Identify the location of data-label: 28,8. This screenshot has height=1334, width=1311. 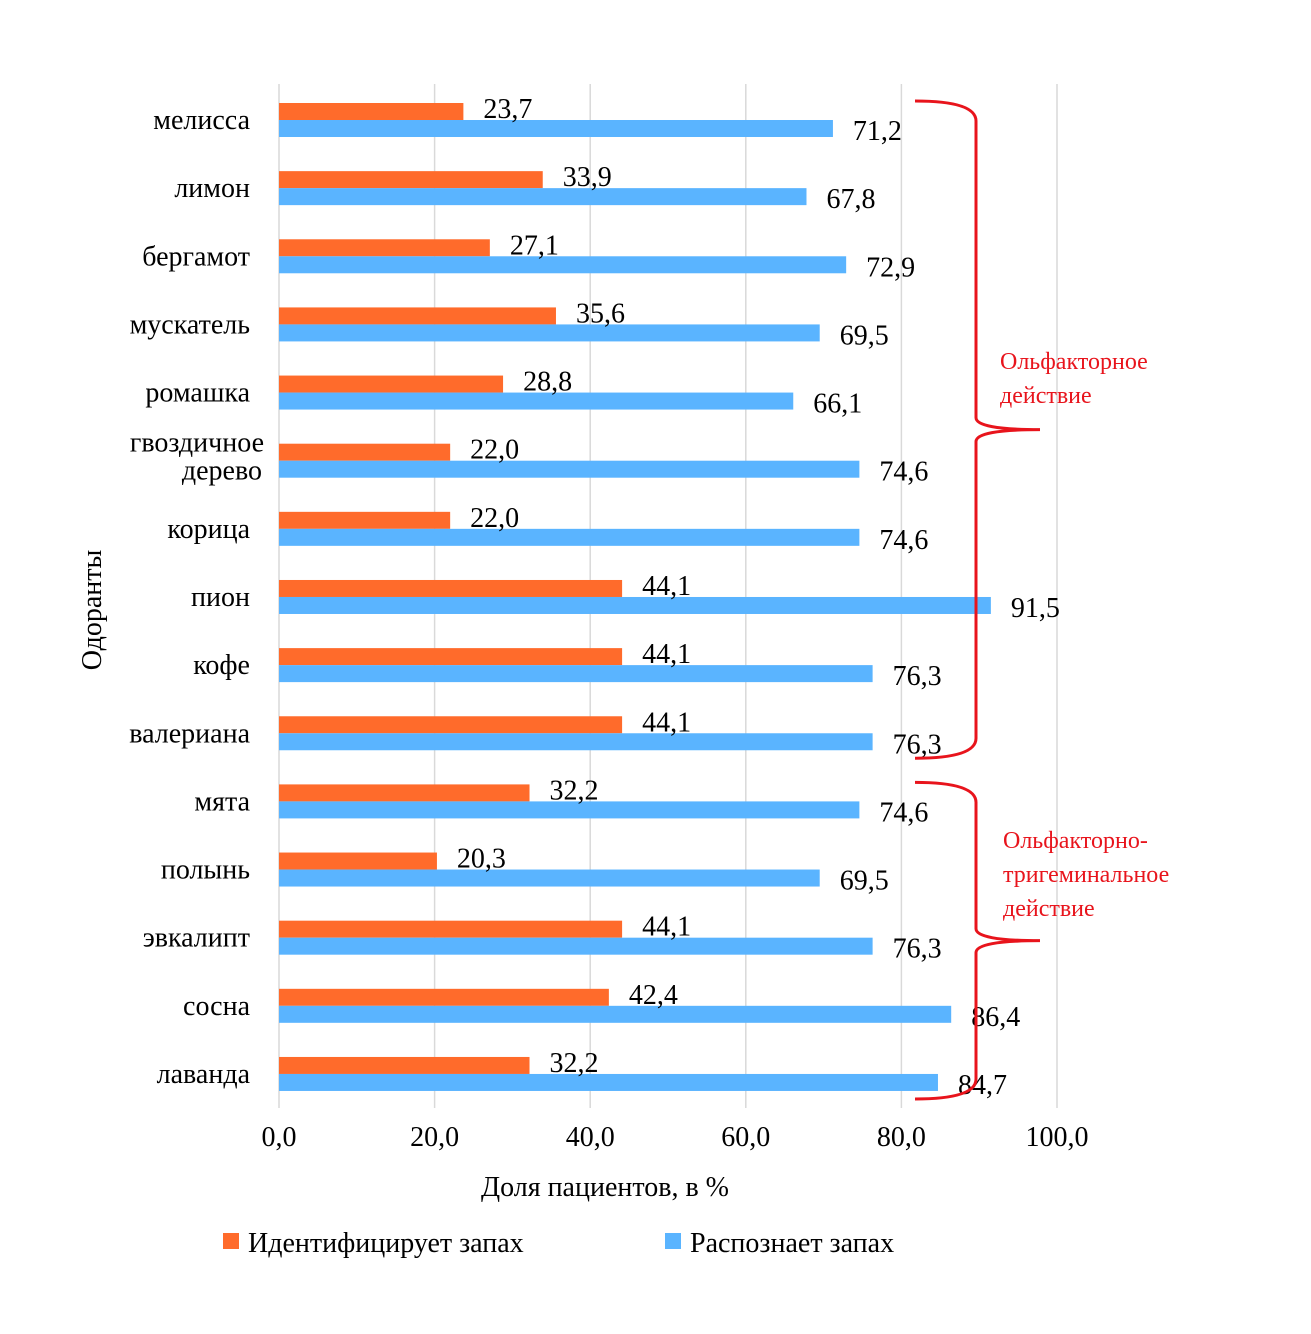
(547, 382).